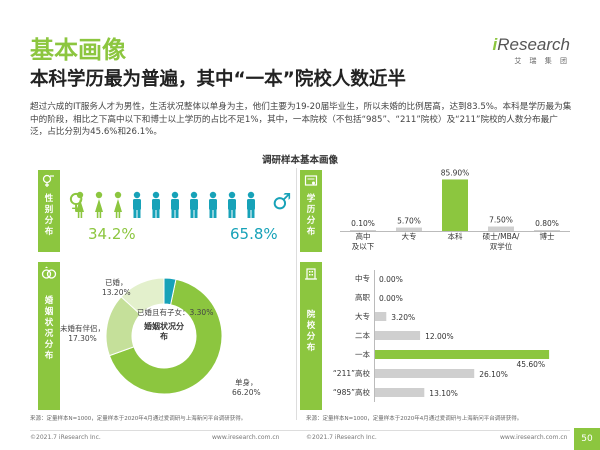  What do you see at coordinates (362, 354) in the screenshot?
I see `school-category-label: 一本` at bounding box center [362, 354].